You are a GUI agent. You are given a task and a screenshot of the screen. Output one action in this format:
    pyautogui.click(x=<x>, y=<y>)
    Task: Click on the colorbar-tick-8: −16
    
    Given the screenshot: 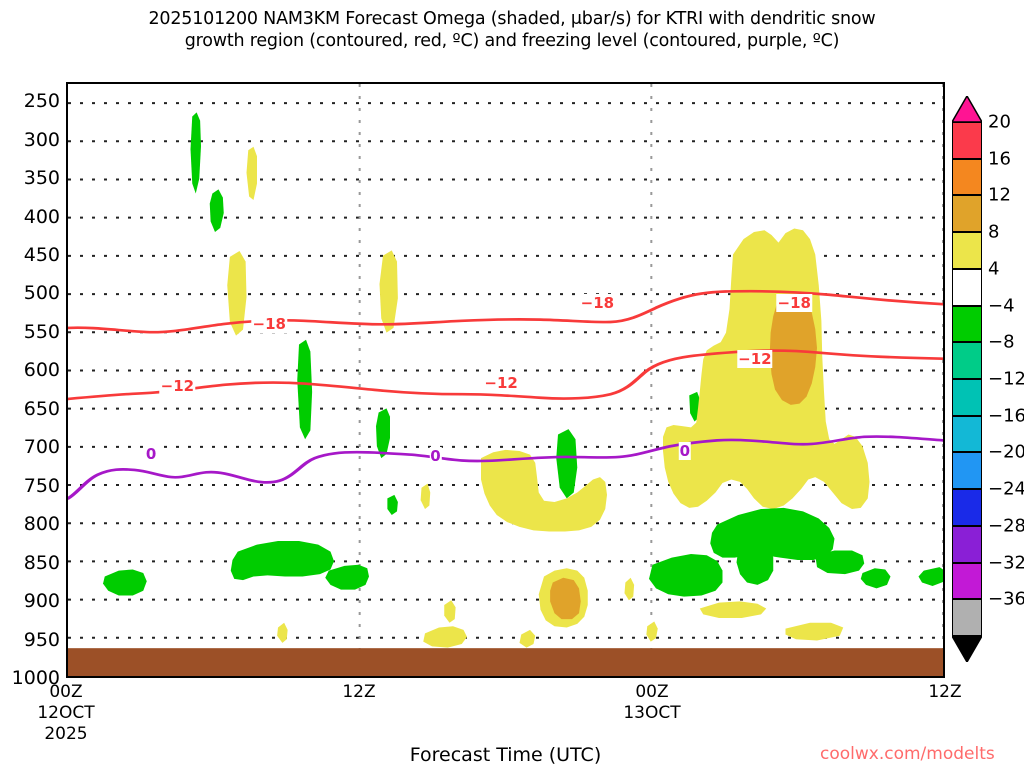 What is the action you would take?
    pyautogui.click(x=1006, y=416)
    